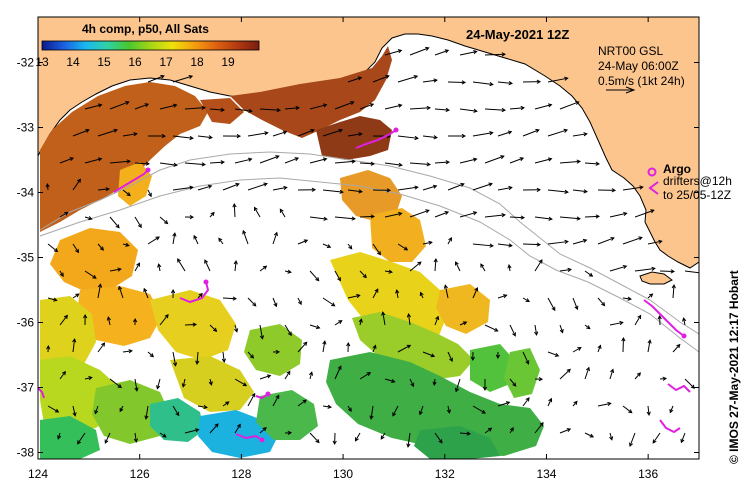  I want to click on currents-line3: 0.5m/s (1kt 24h), so click(641, 81).